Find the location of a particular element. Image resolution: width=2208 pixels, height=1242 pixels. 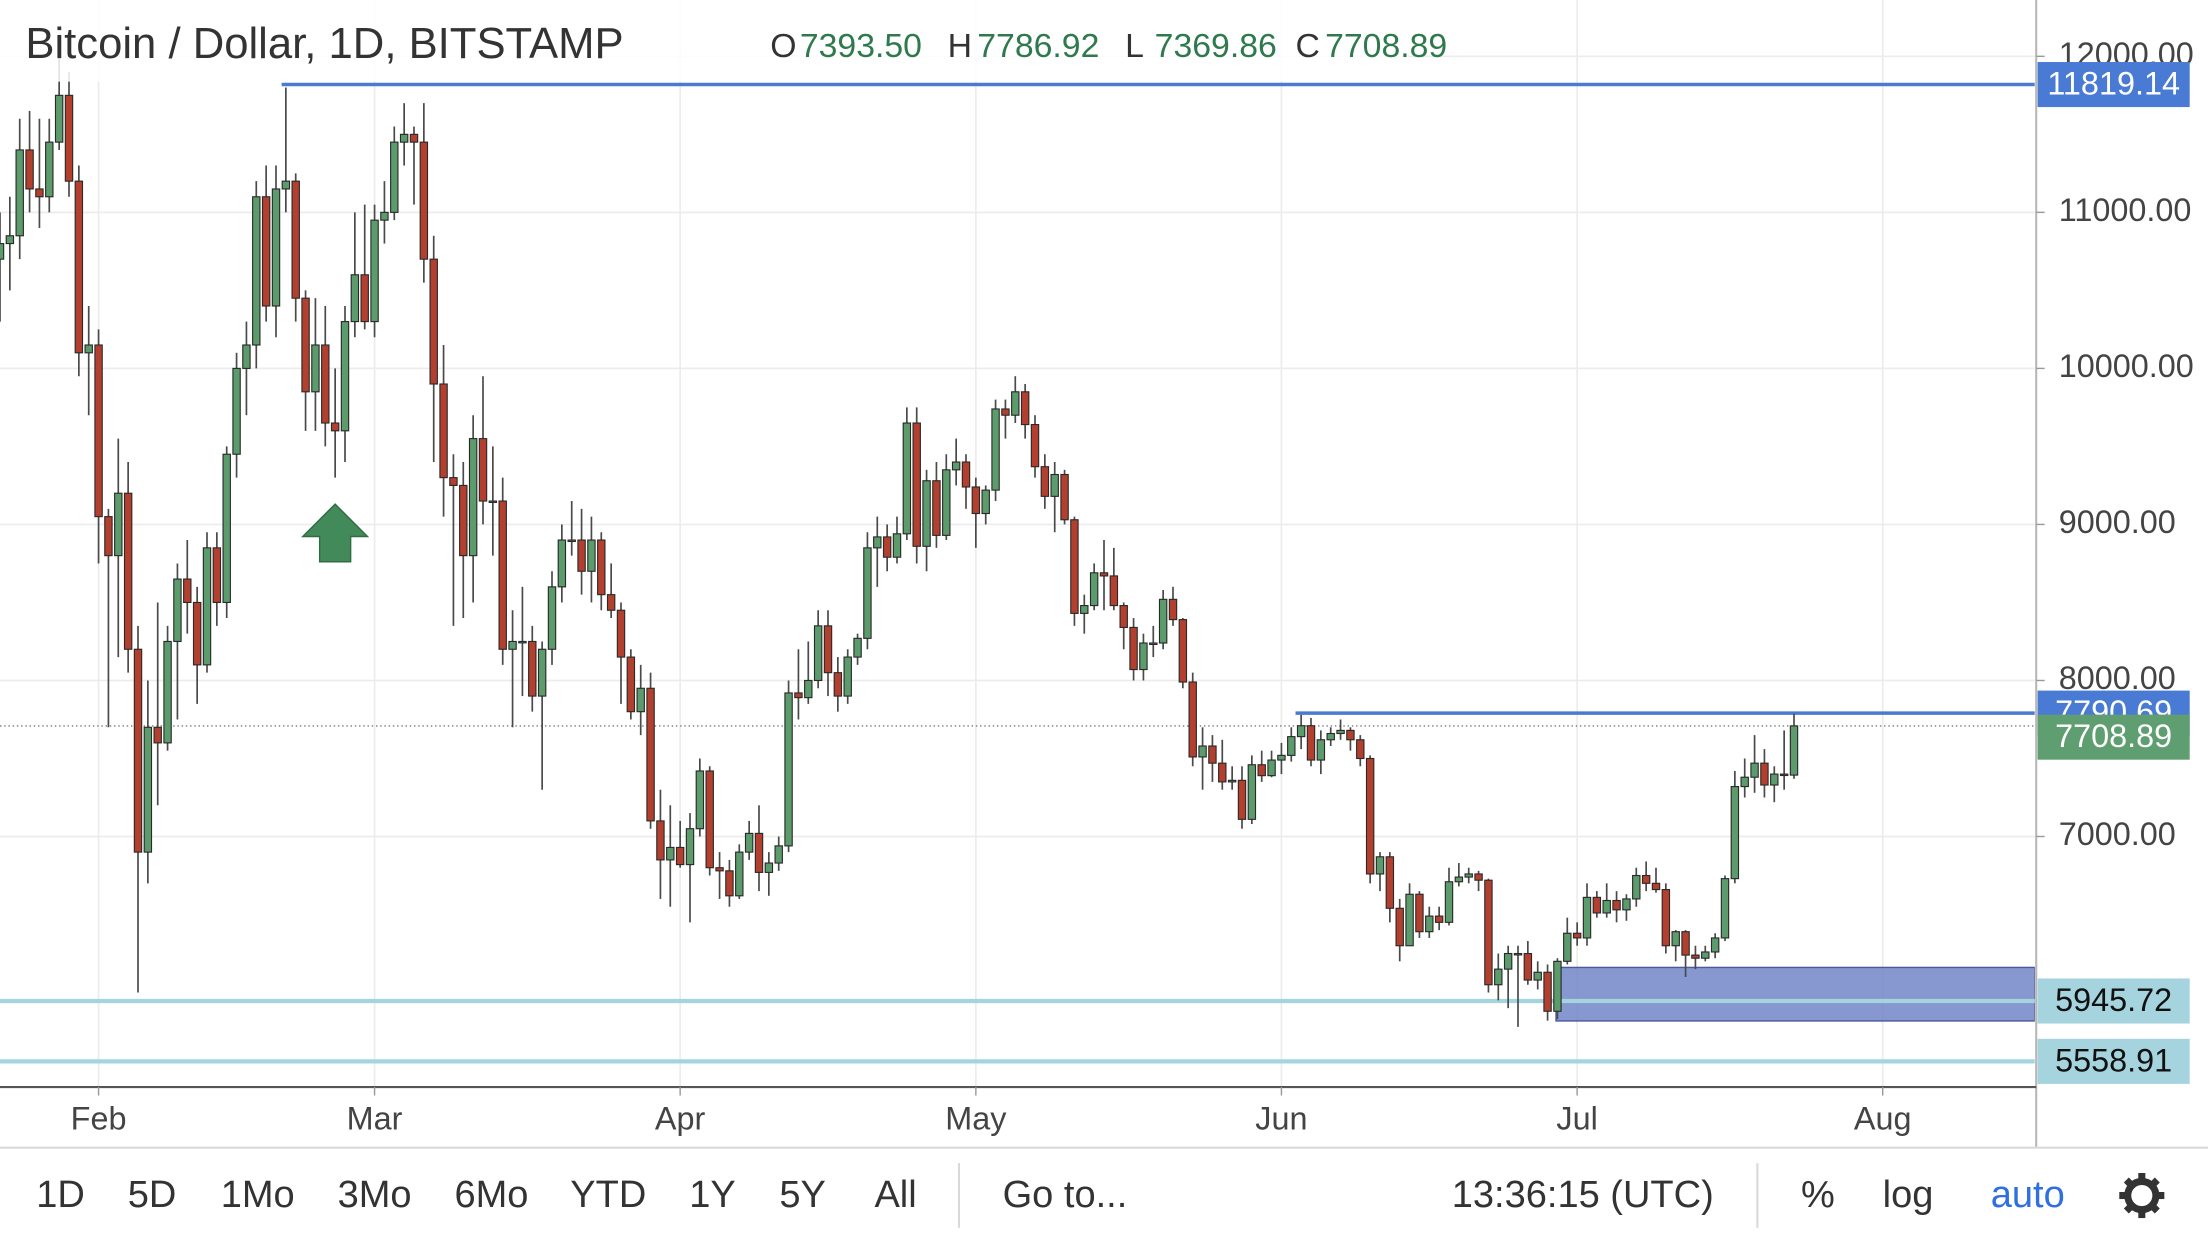

auto-toggle: auto is located at coordinates (2028, 1195).